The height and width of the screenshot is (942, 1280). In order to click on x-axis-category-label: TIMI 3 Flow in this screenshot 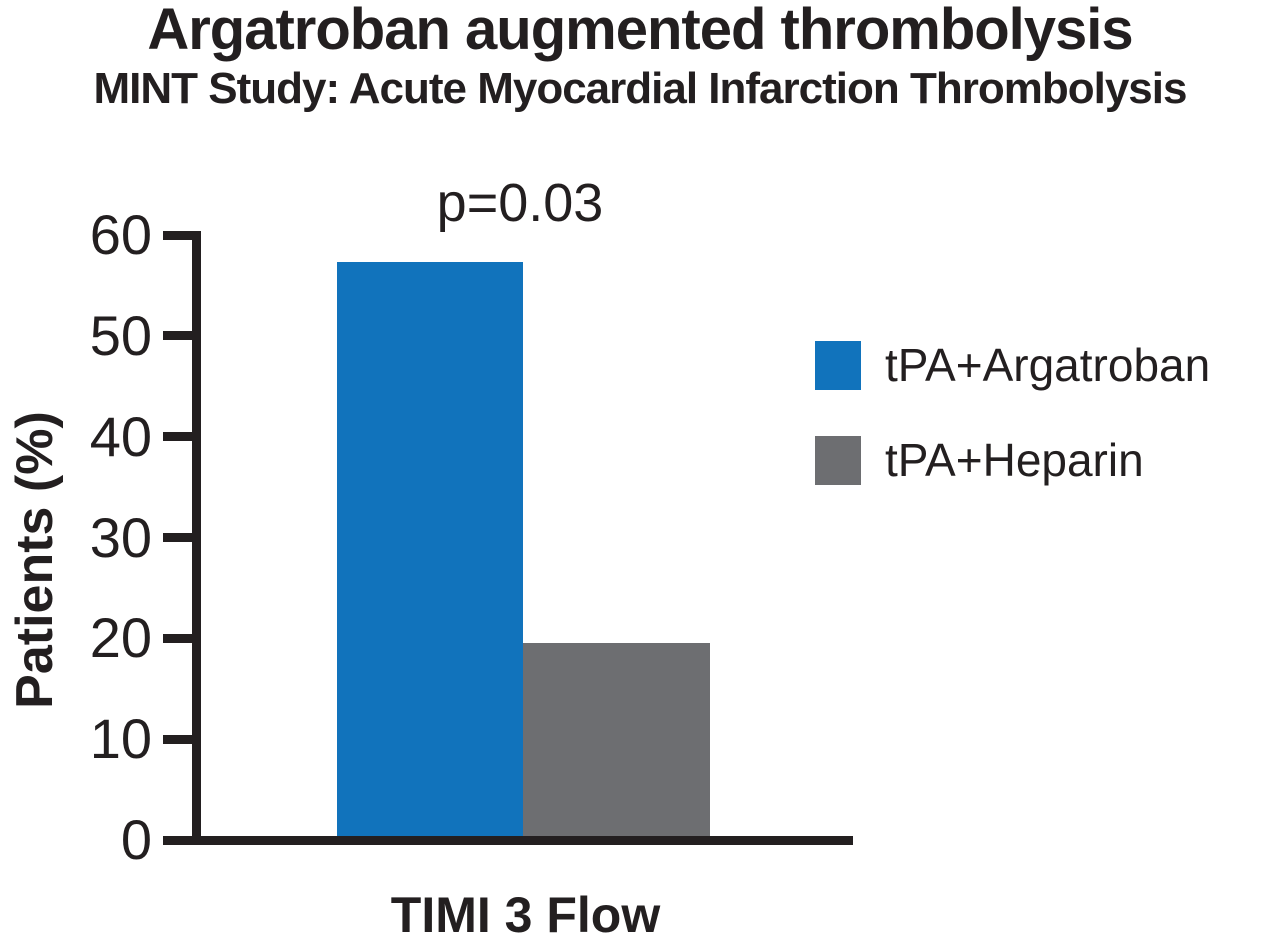, I will do `click(525, 914)`.